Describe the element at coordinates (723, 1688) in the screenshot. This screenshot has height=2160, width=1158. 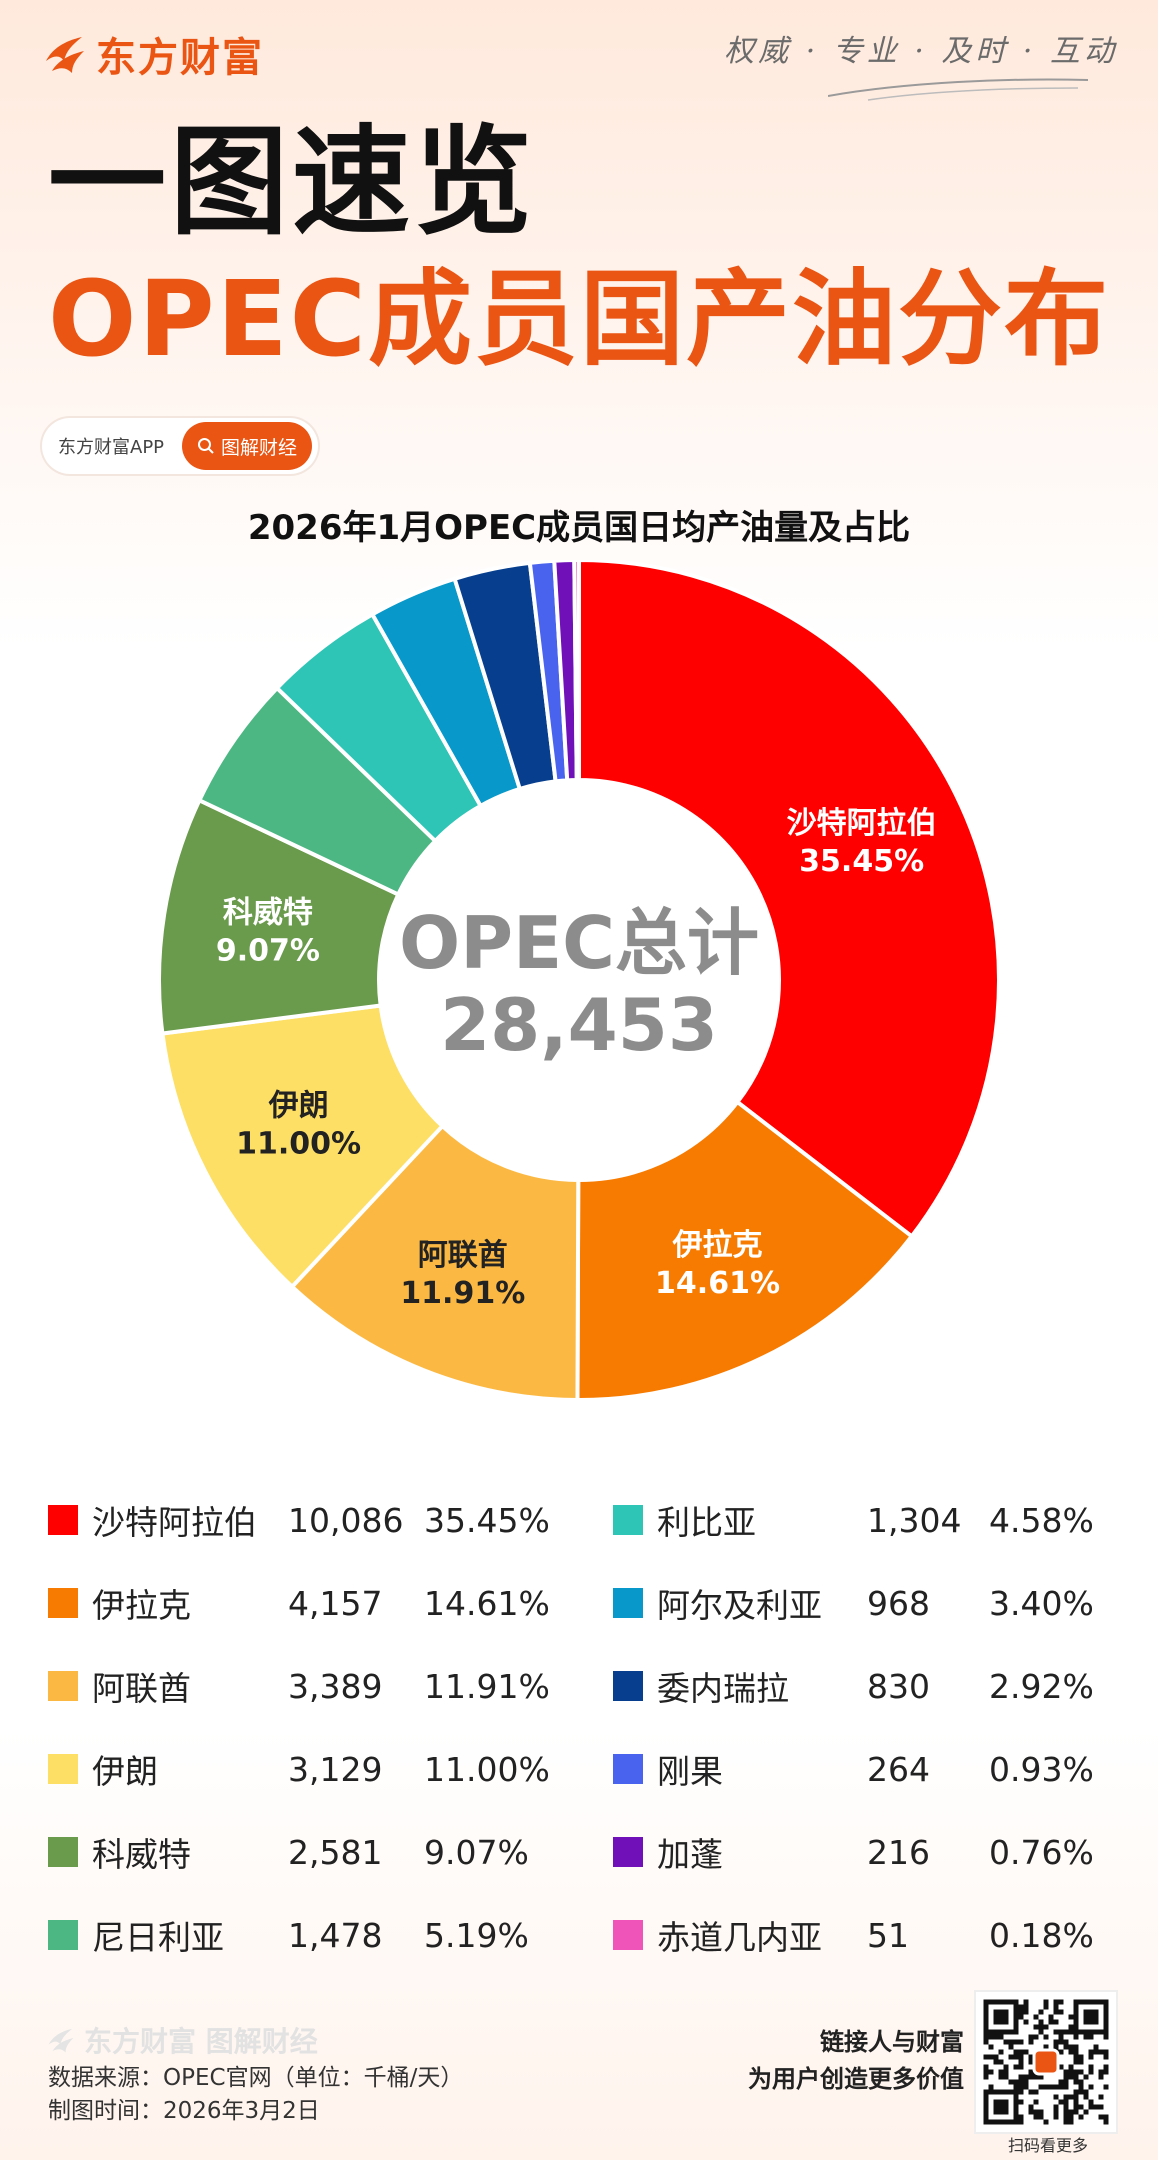
I see `legend-name: 委内瑞拉` at that location.